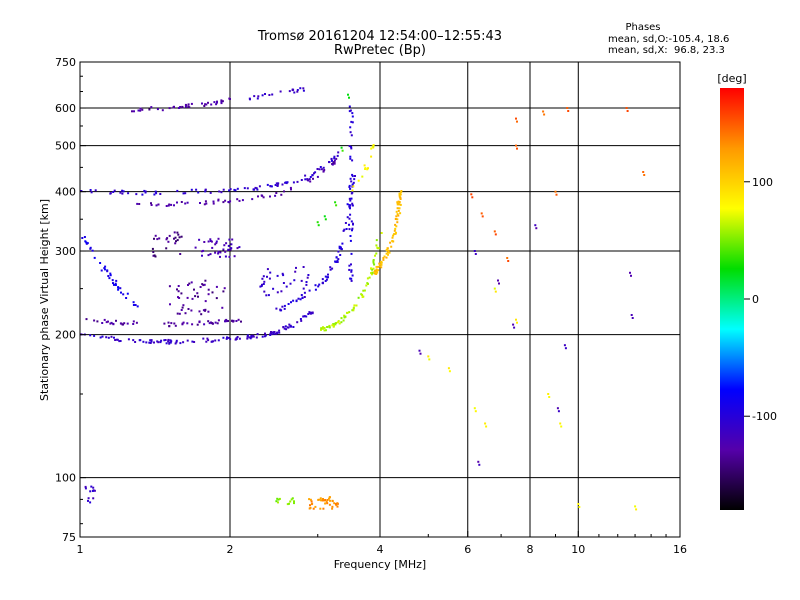 The height and width of the screenshot is (600, 800). What do you see at coordinates (732, 299) in the screenshot?
I see `colorbar-gradient` at bounding box center [732, 299].